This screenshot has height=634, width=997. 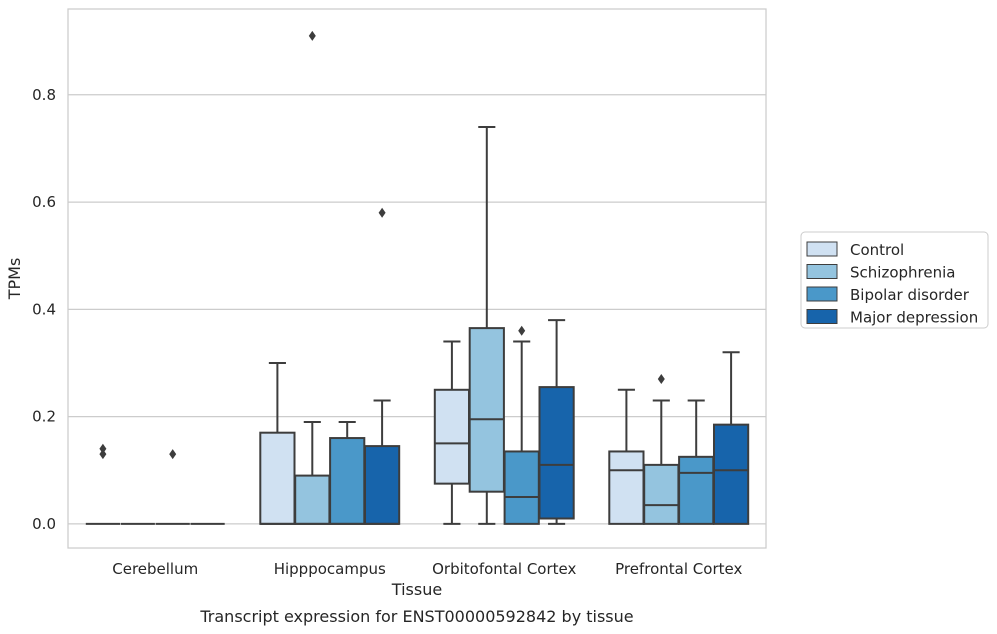 What do you see at coordinates (914, 318) in the screenshot?
I see `legend-label: Major depression` at bounding box center [914, 318].